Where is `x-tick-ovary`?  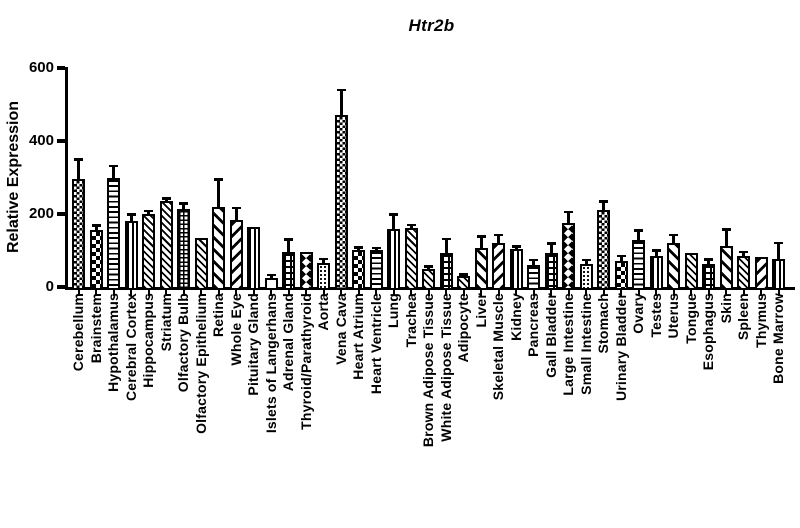 x-tick-ovary is located at coordinates (638, 293).